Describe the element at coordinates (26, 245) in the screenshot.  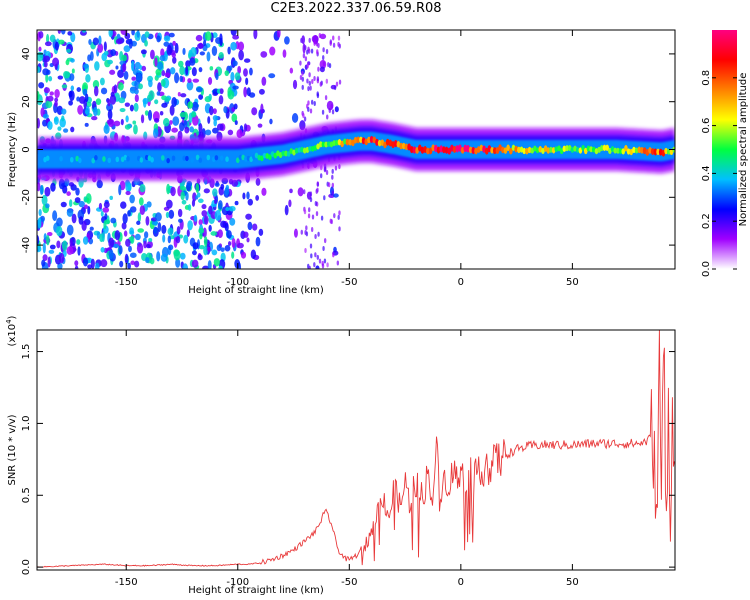
I see `y-tick-label: -40` at that location.